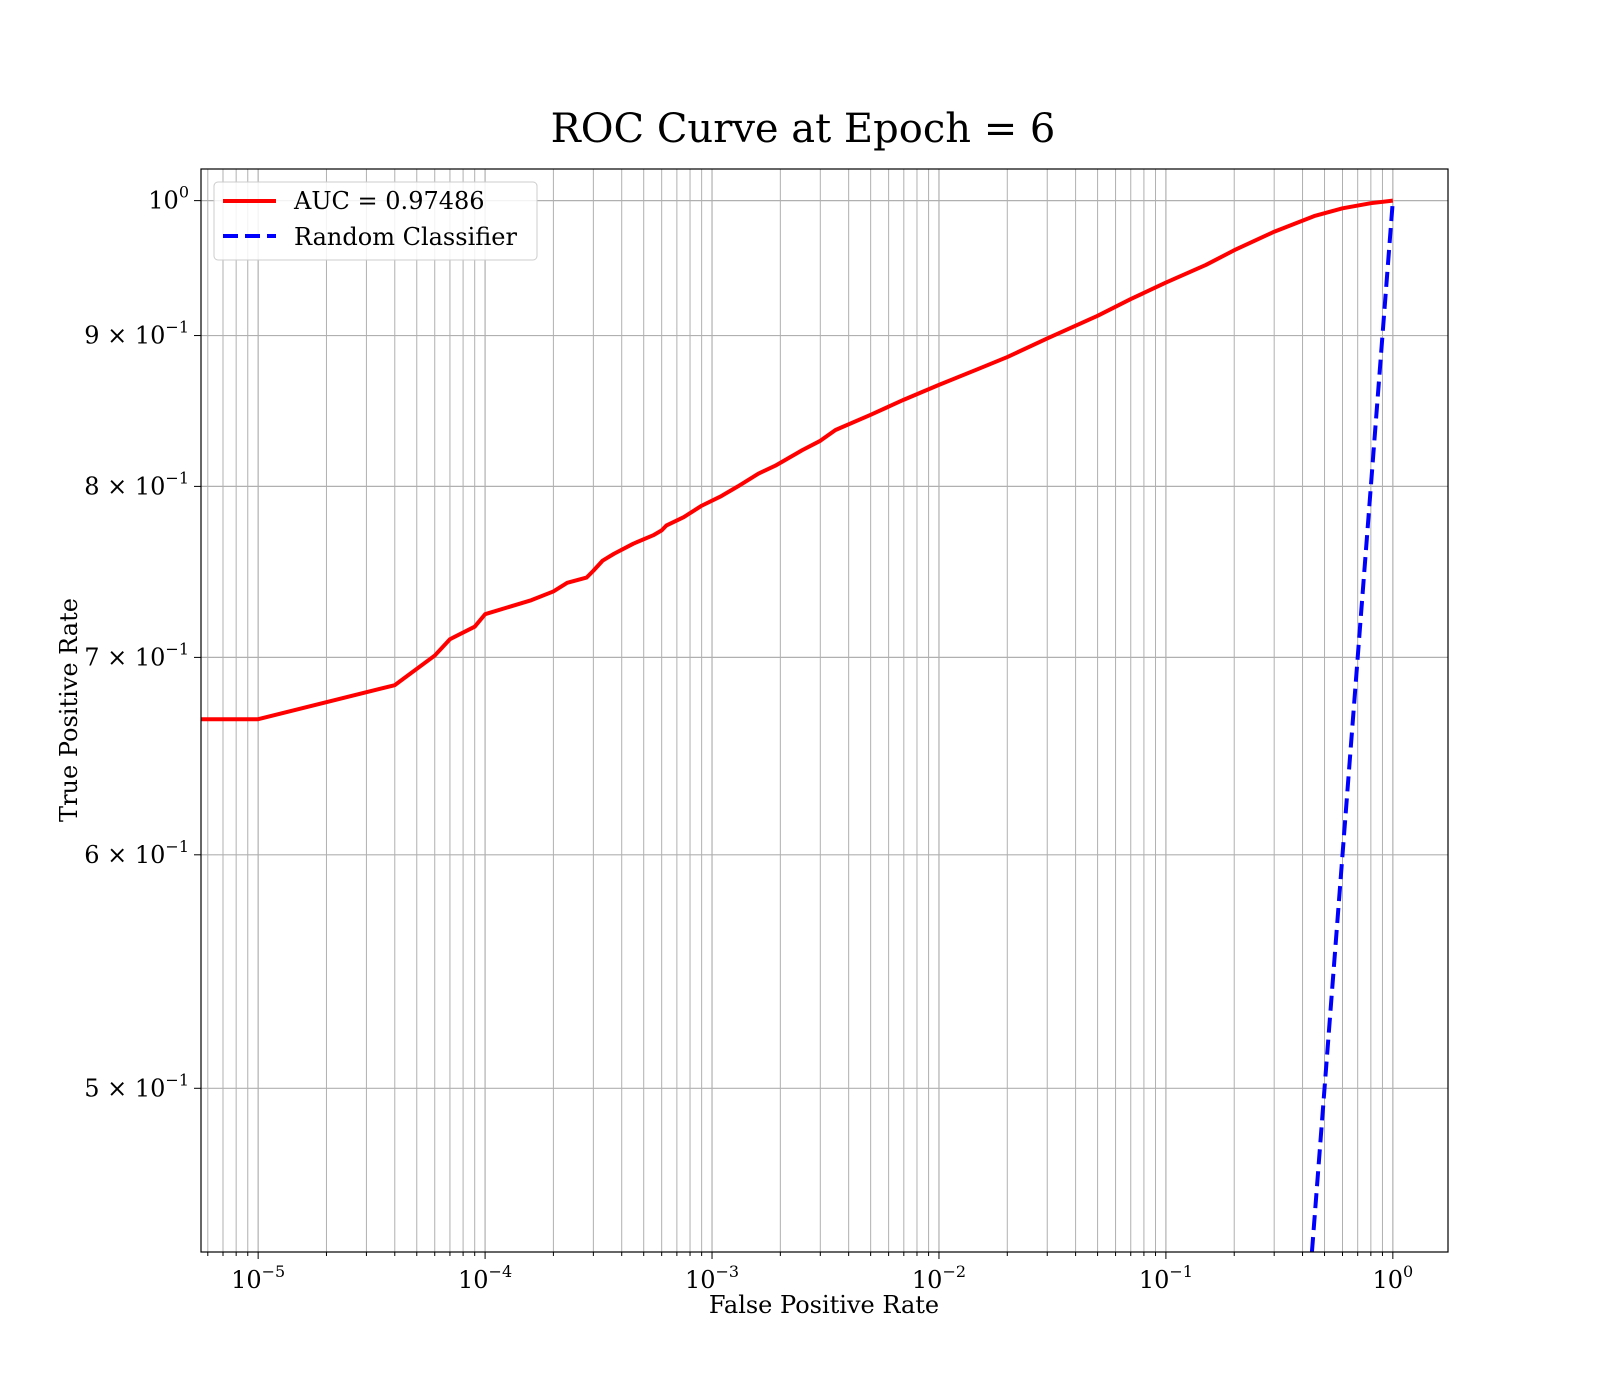  I want to click on legend-label-random: Random Classifier, so click(405, 237).